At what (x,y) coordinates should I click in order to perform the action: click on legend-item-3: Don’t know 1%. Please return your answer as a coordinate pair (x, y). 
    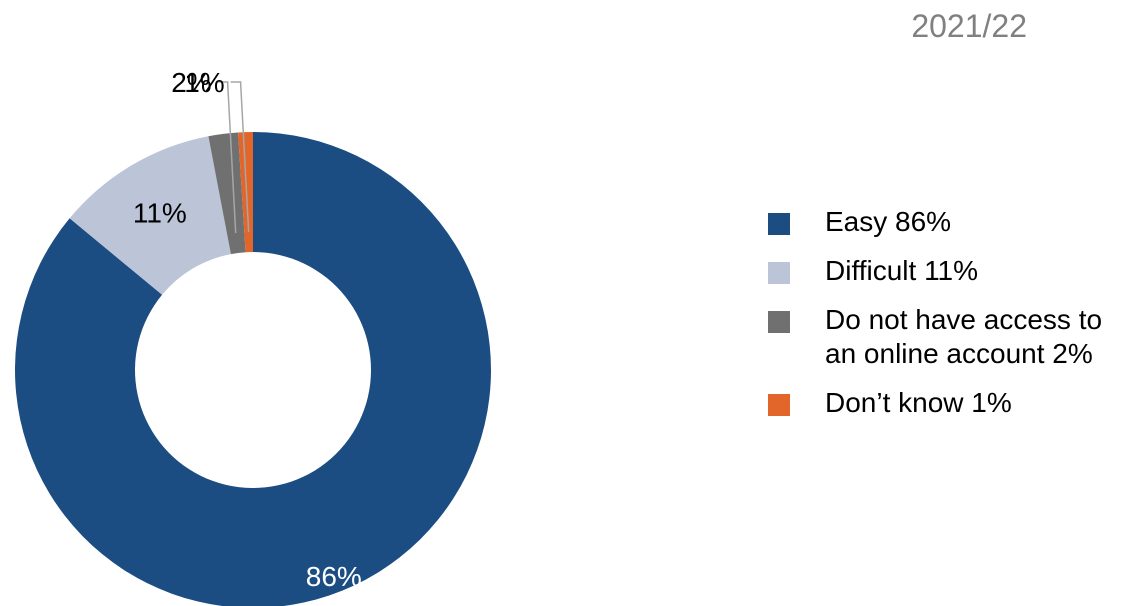
    Looking at the image, I should click on (953, 403).